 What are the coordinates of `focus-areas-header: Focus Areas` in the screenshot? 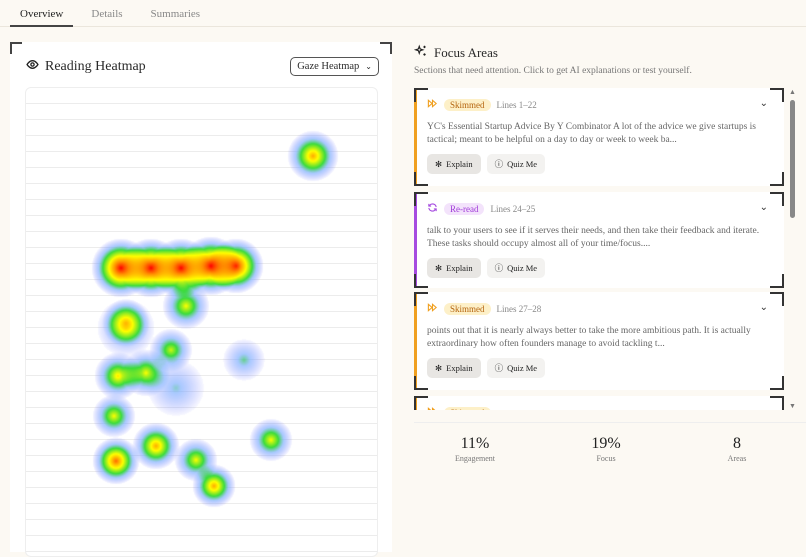 It's located at (455, 53).